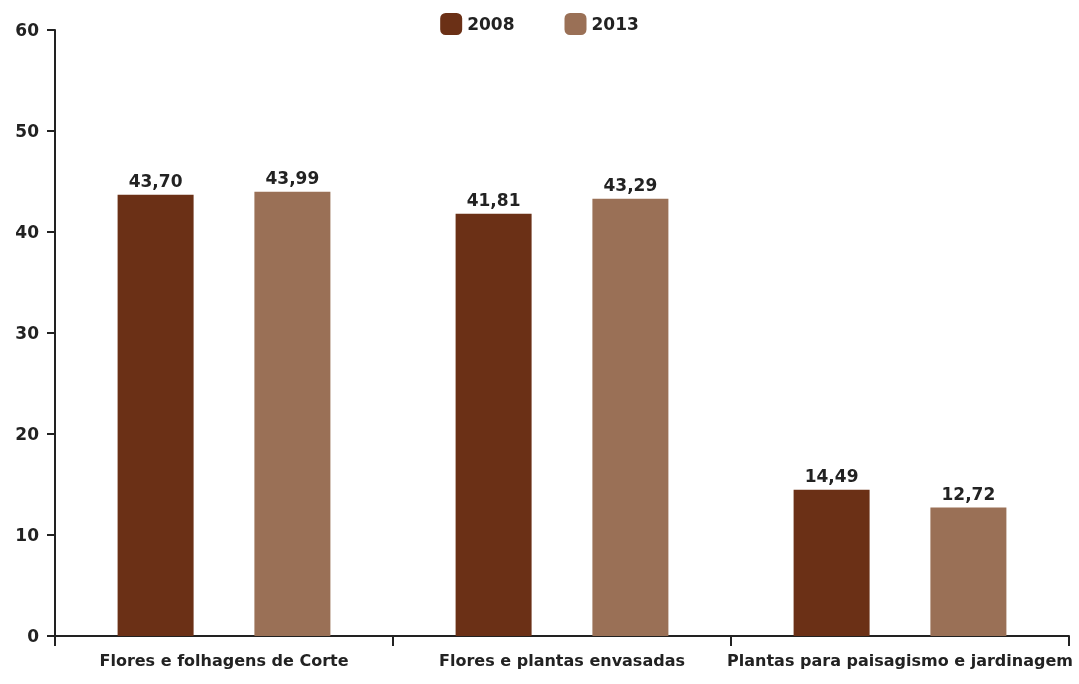  I want to click on y-tick-label: 10, so click(27, 535).